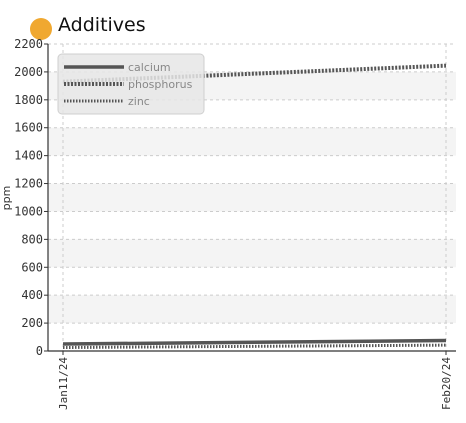 Image resolution: width=466 pixels, height=423 pixels. Describe the element at coordinates (39, 351) in the screenshot. I see `y-tick-label: 0` at that location.